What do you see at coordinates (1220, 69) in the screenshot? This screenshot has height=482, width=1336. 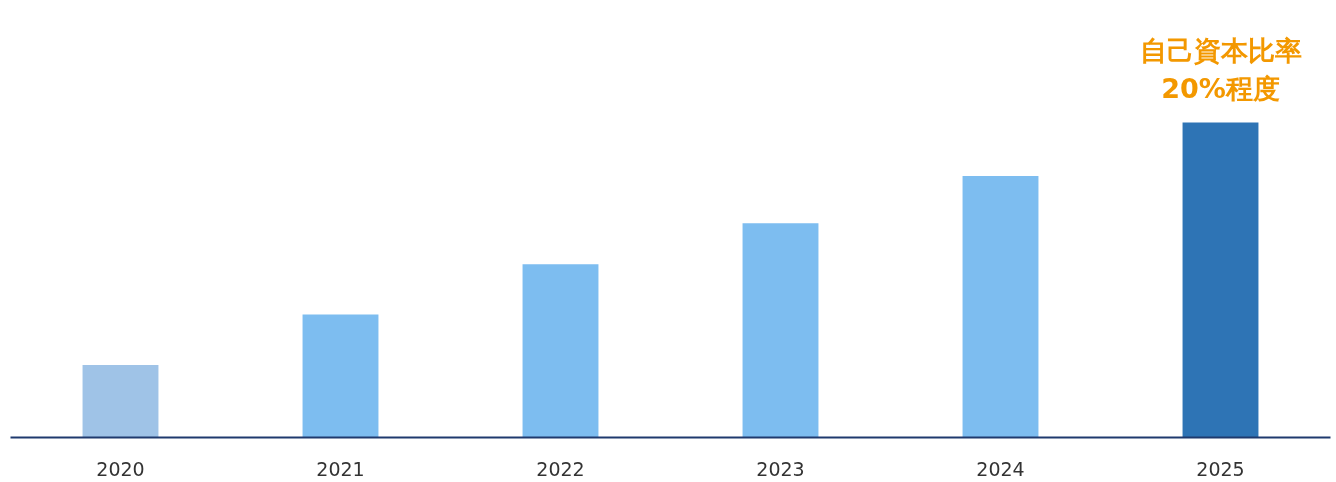 I see `annotation: 自己資本比率 20%程度` at bounding box center [1220, 69].